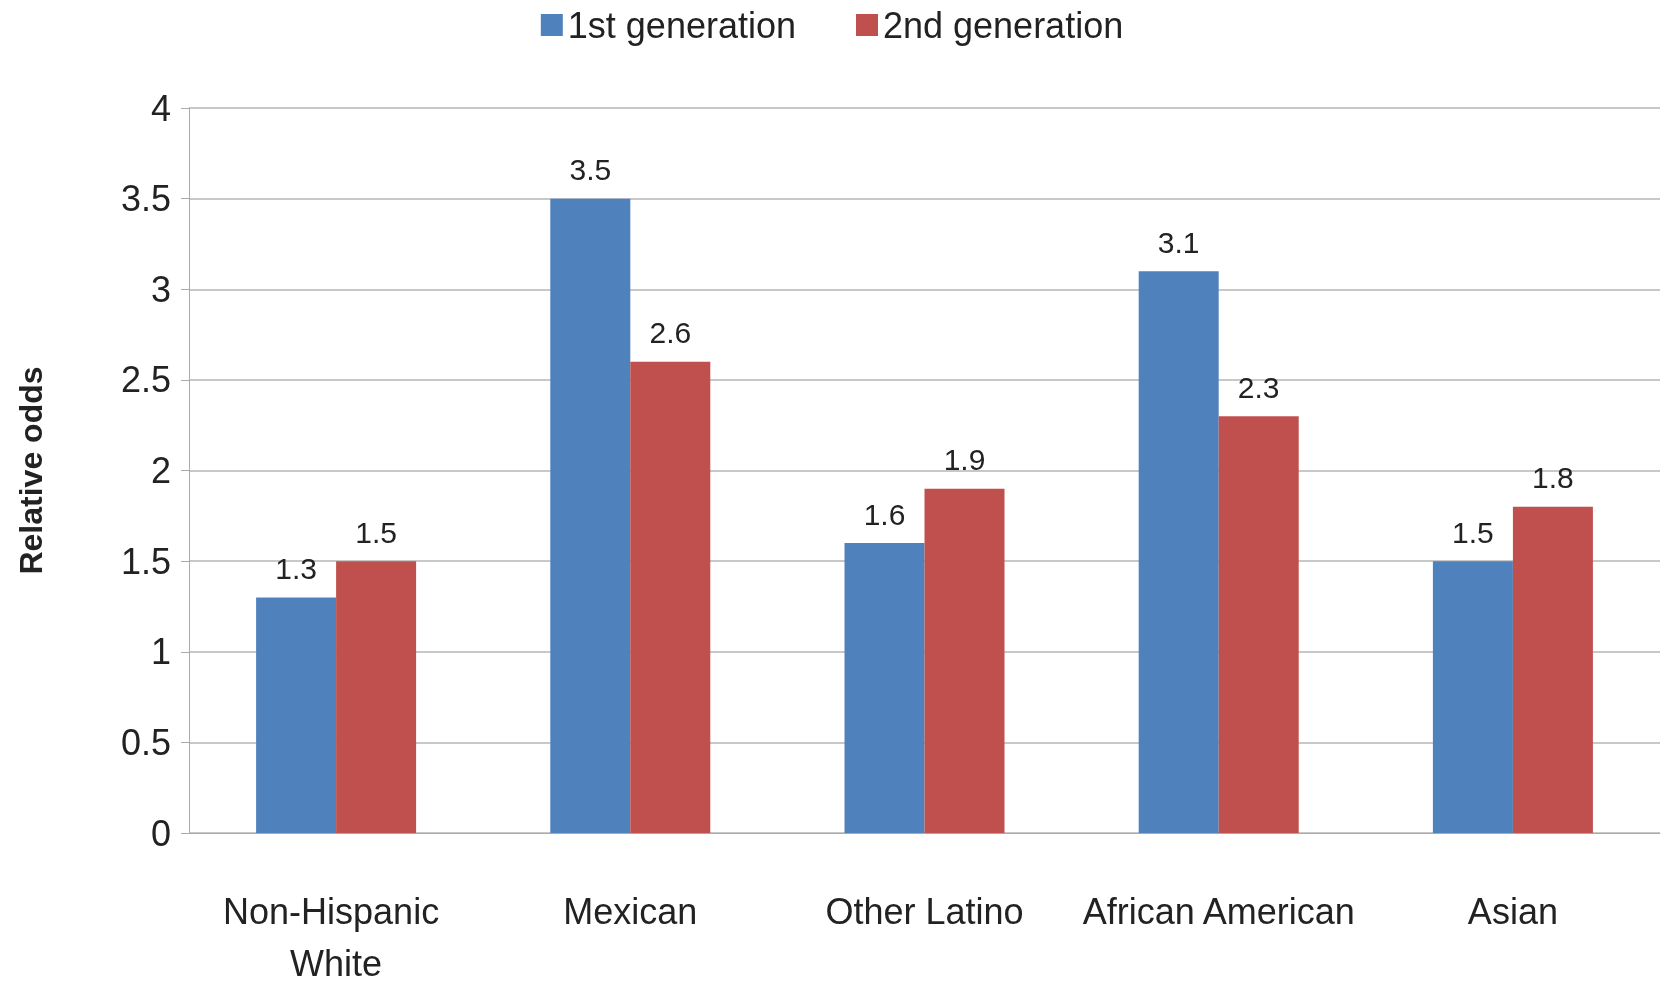  Describe the element at coordinates (681, 25) in the screenshot. I see `legend-label: 1st generation` at that location.